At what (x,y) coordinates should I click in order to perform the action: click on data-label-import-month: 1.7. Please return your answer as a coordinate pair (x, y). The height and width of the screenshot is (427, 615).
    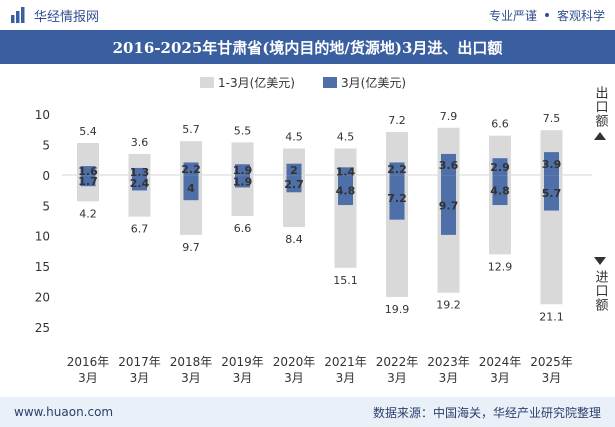
    Looking at the image, I should click on (88, 181).